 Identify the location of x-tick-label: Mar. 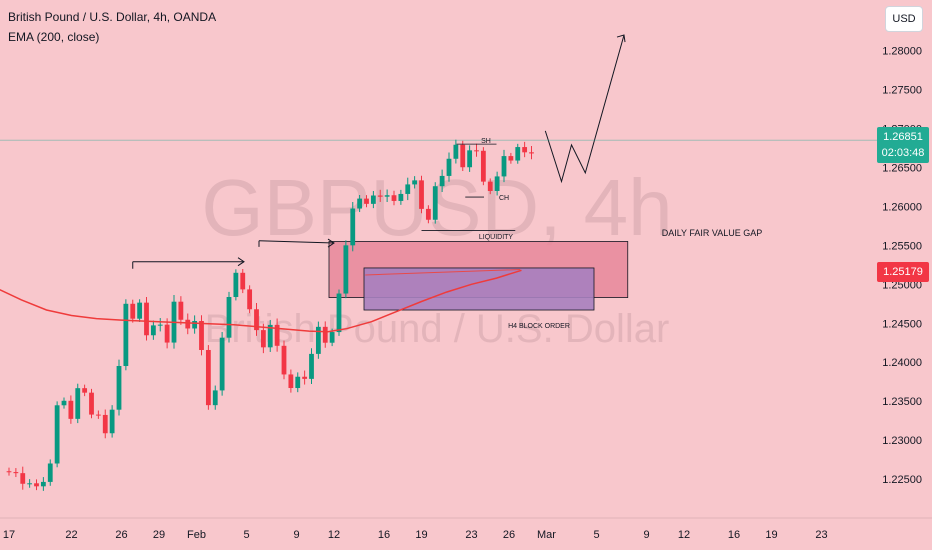
(546, 535).